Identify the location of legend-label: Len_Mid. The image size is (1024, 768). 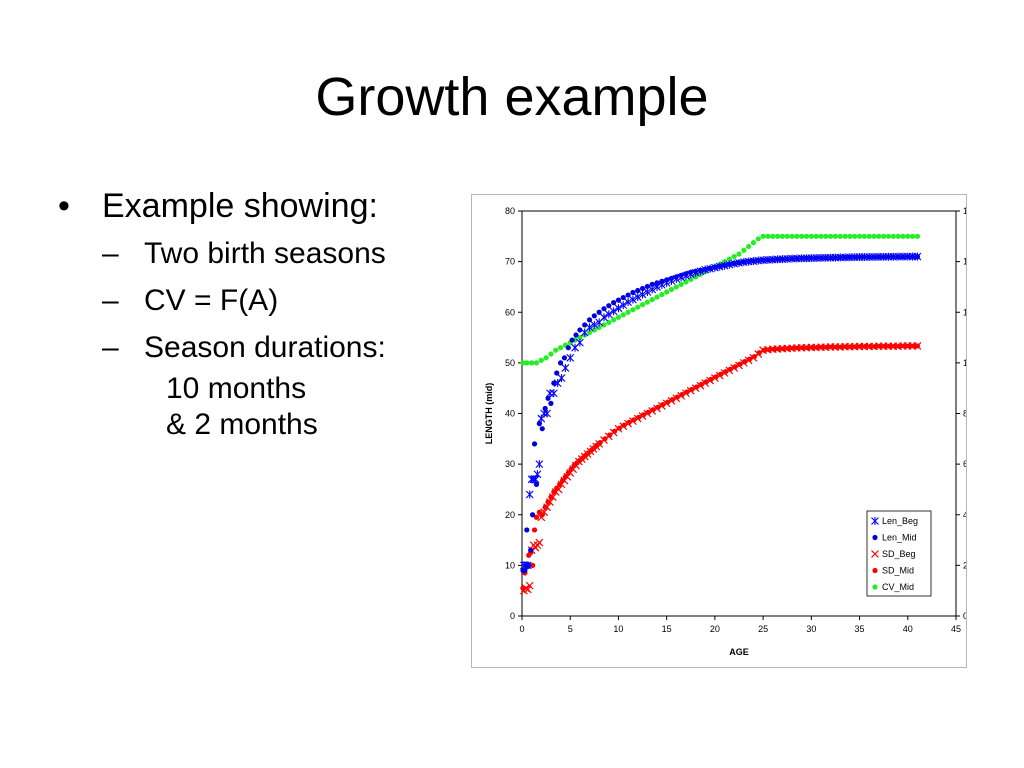
(899, 538).